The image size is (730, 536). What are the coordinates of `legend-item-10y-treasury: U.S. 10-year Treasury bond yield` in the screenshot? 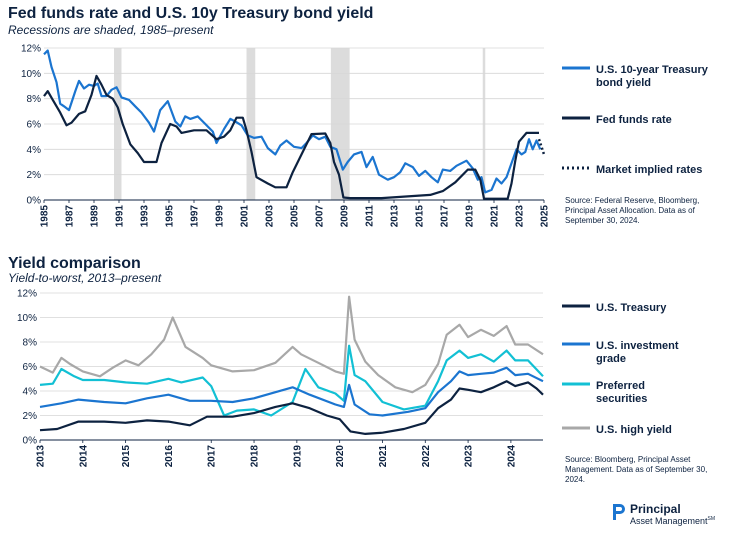 It's located at (642, 77).